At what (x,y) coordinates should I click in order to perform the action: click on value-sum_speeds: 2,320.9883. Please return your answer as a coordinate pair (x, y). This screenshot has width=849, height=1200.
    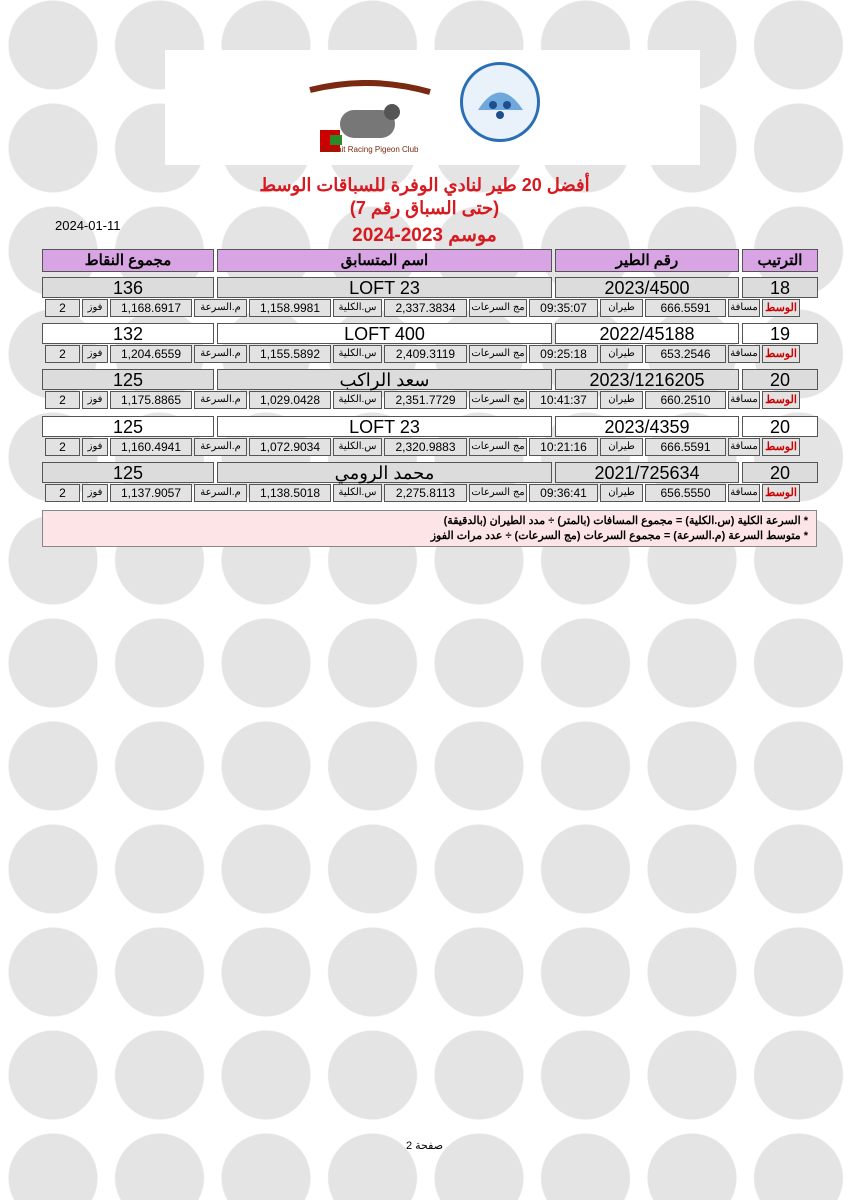
    Looking at the image, I should click on (425, 447).